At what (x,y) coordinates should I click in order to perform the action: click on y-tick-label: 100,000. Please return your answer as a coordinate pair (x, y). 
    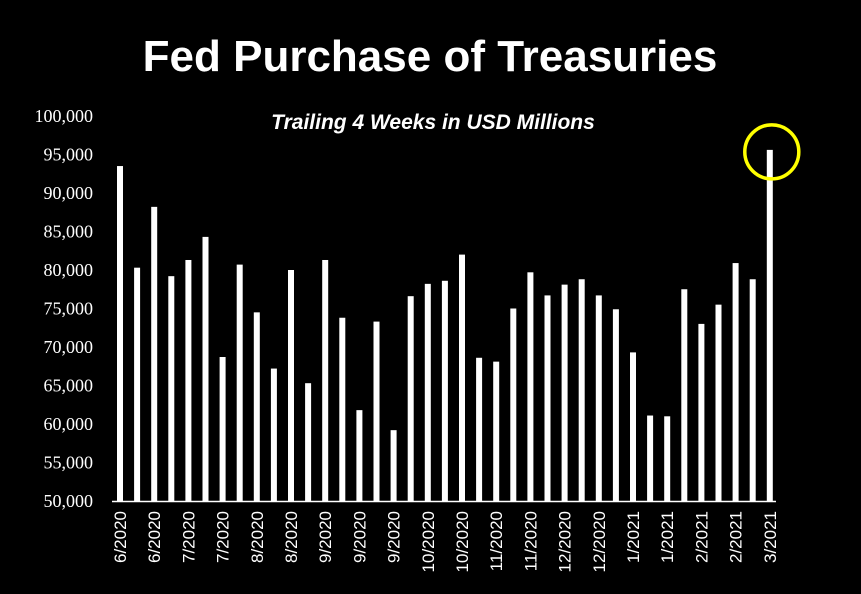
    Looking at the image, I should click on (64, 116).